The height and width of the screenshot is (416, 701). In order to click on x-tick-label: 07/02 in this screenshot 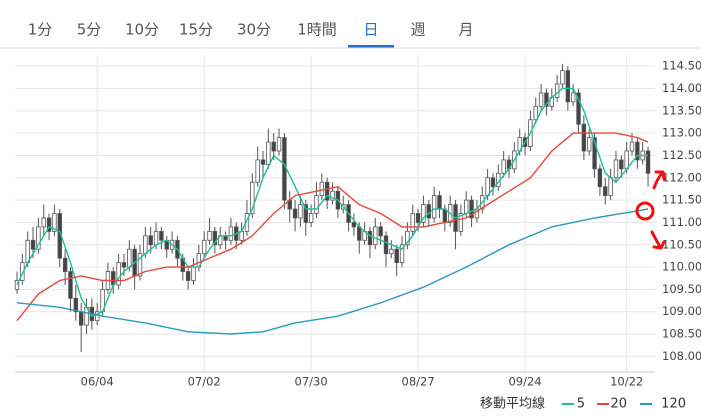, I will do `click(204, 382)`.